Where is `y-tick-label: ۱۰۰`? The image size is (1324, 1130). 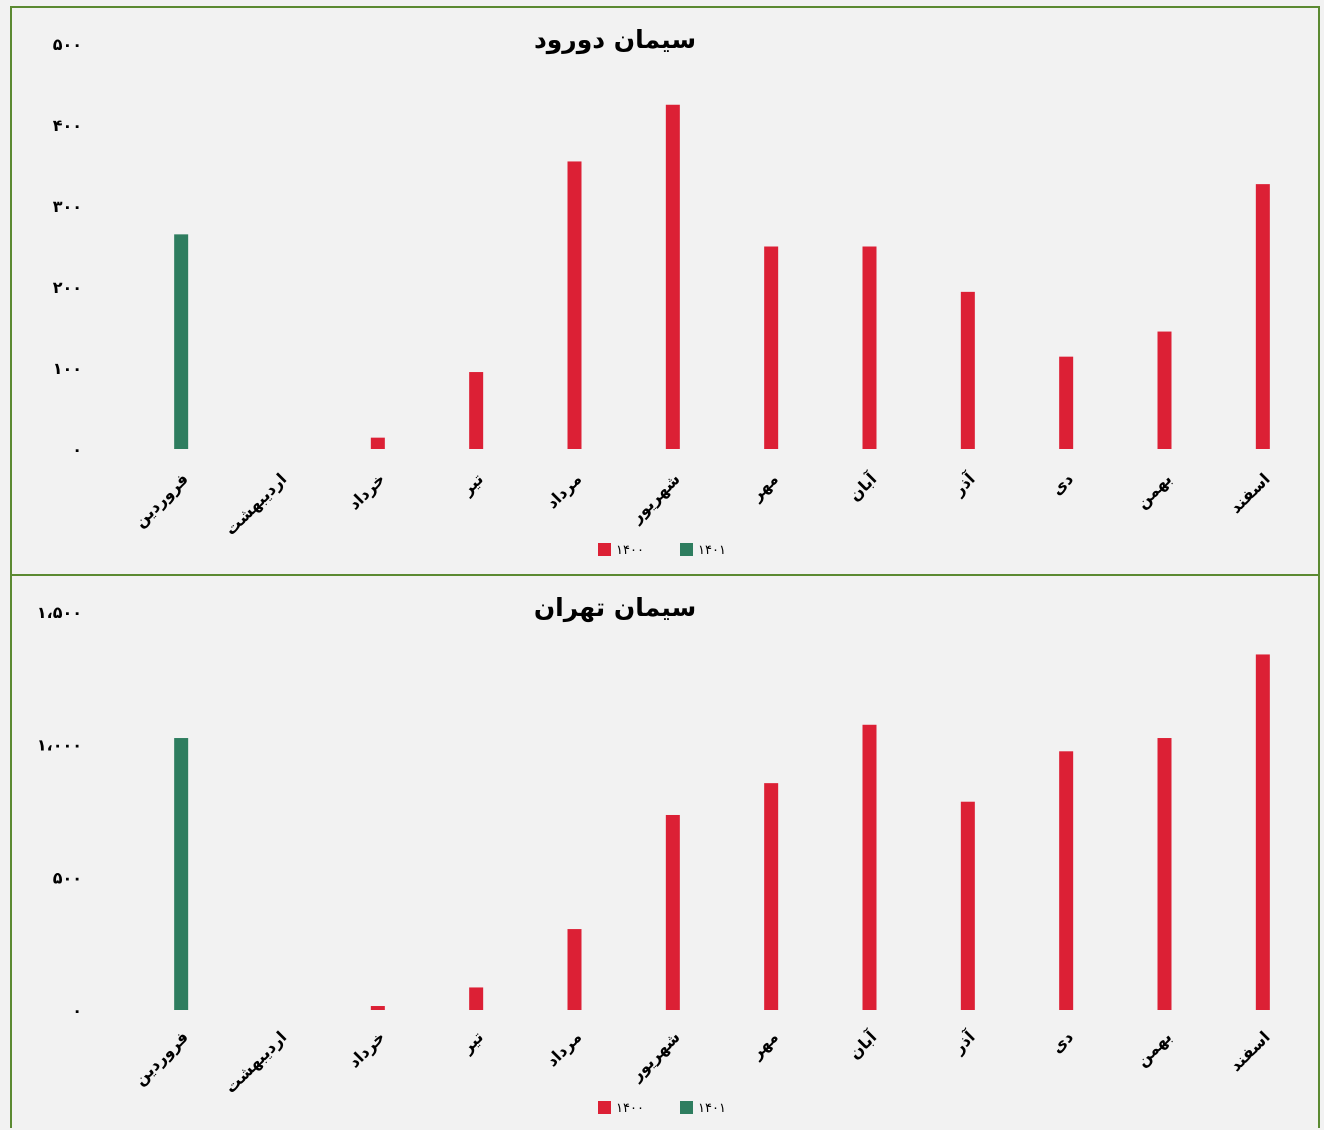
y-tick-label: ۱۰۰ is located at coordinates (67, 368).